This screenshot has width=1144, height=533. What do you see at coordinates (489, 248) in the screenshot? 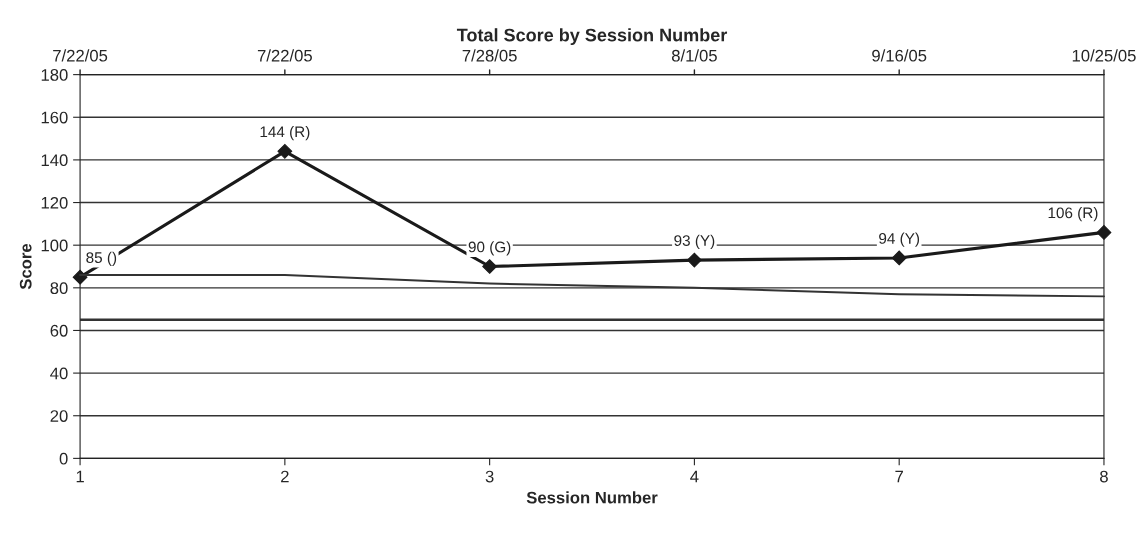
I see `data-label: 90 (G)` at bounding box center [489, 248].